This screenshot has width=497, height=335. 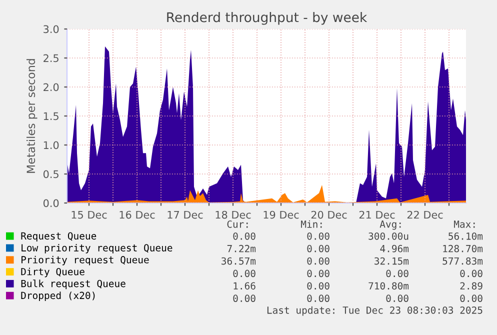 What do you see at coordinates (425, 214) in the screenshot?
I see `x-tick-label: 22 Dec` at bounding box center [425, 214].